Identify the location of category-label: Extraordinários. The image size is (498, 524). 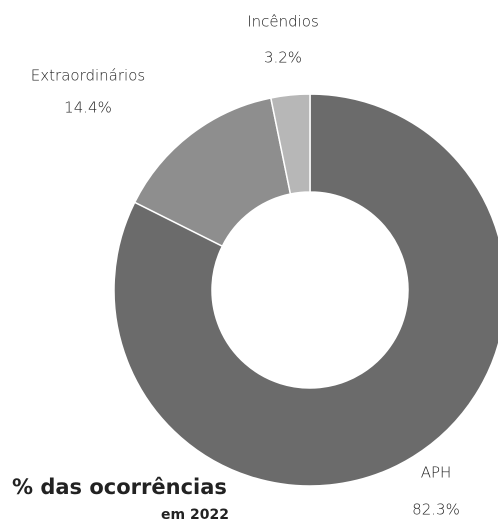
(88, 76).